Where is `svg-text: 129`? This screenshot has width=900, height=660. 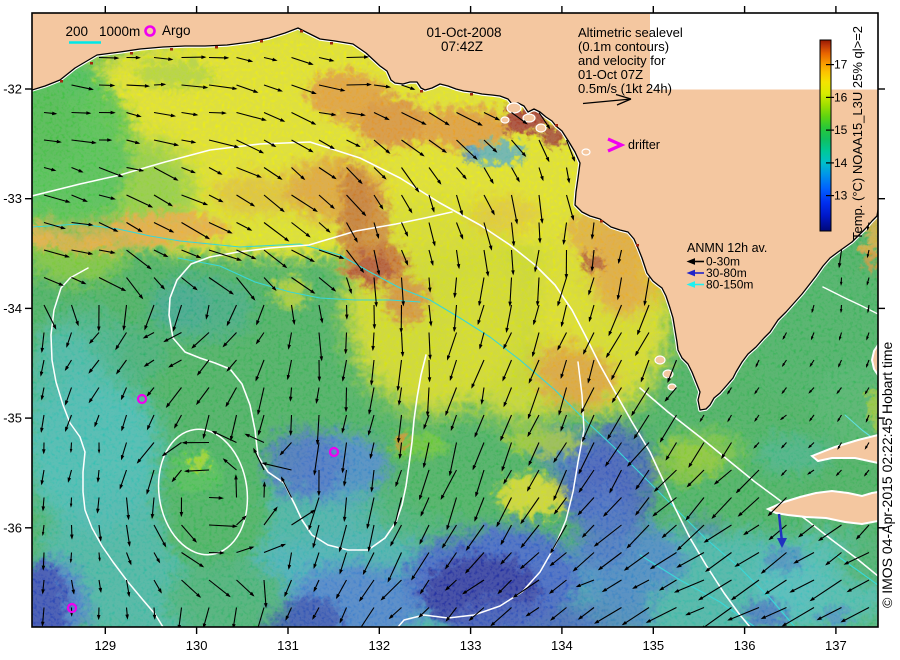 svg-text: 129 is located at coordinates (105, 645).